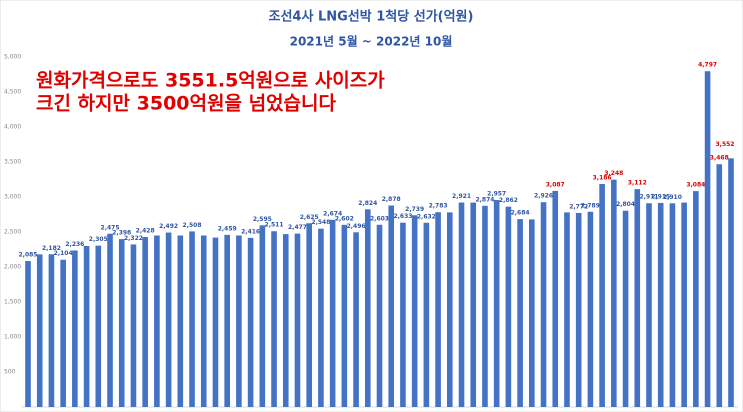 Image resolution: width=743 pixels, height=412 pixels. Describe the element at coordinates (402, 216) in the screenshot. I see `data-label: 2,633` at that location.